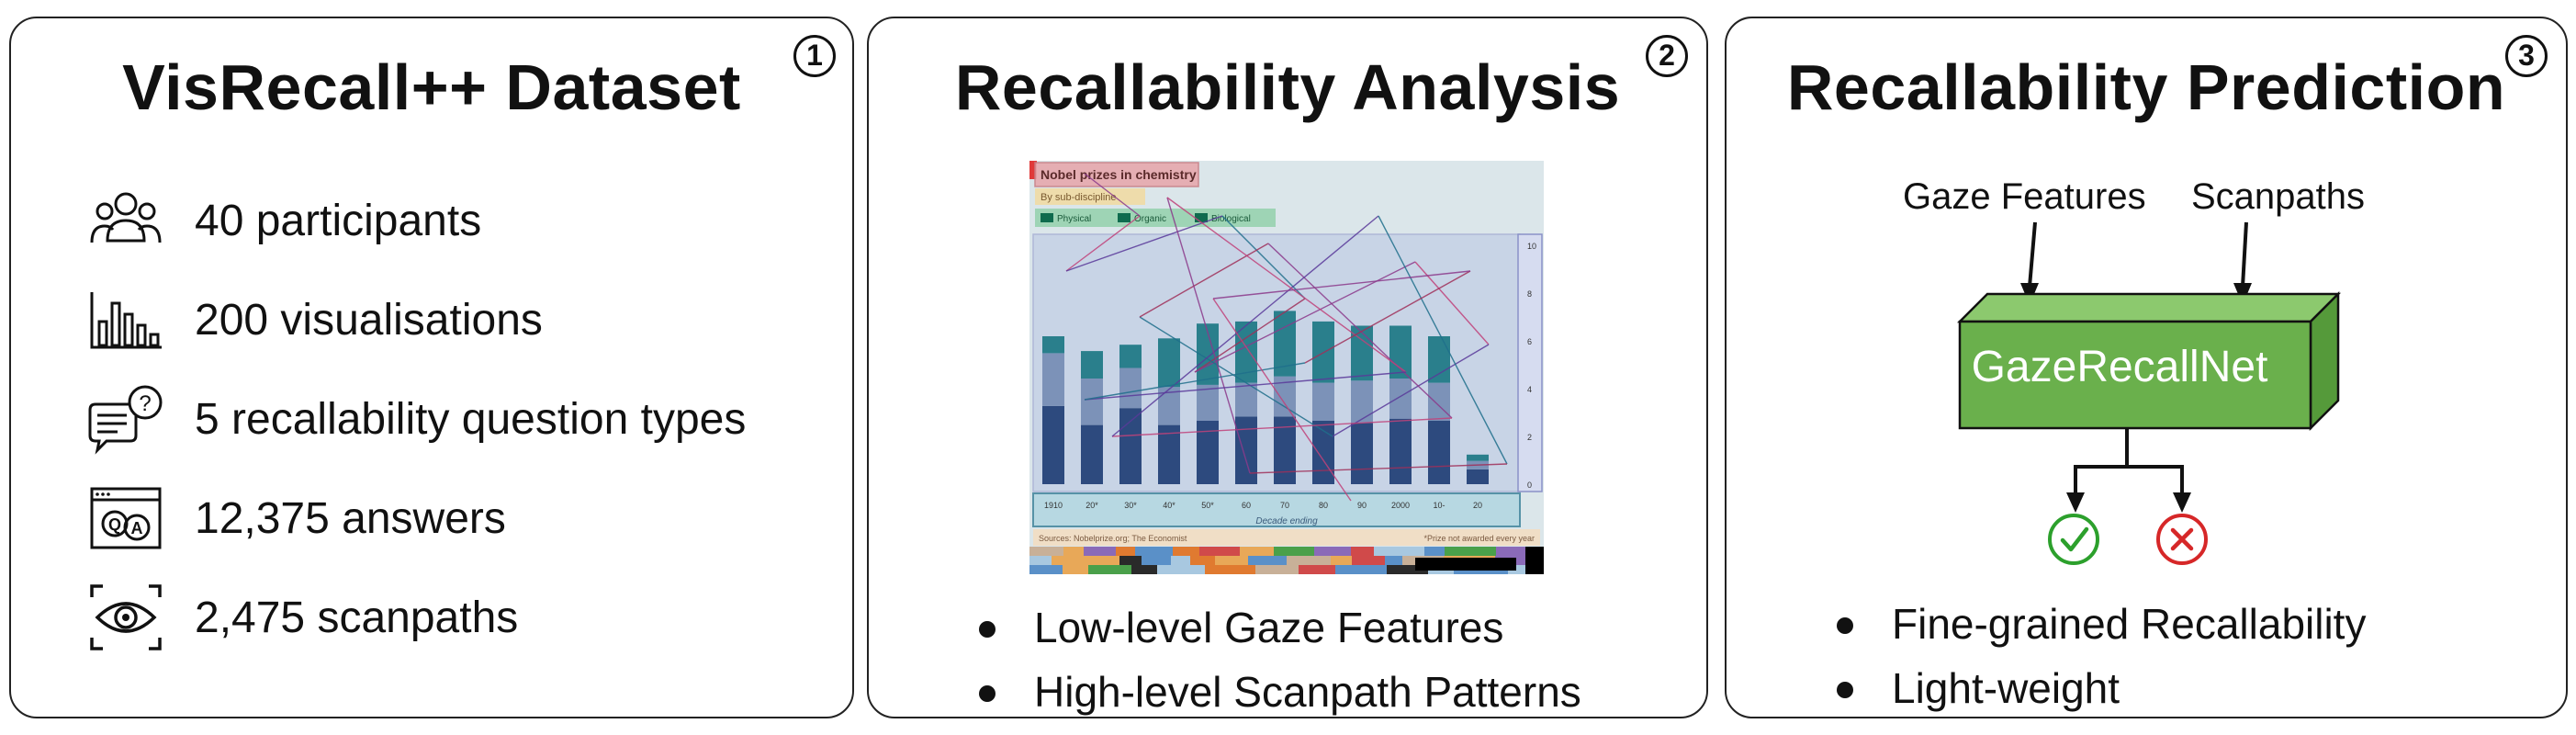  Describe the element at coordinates (1113, 538) in the screenshot. I see `viz-source: Sources: Nobelprize.org; The Economist` at that location.